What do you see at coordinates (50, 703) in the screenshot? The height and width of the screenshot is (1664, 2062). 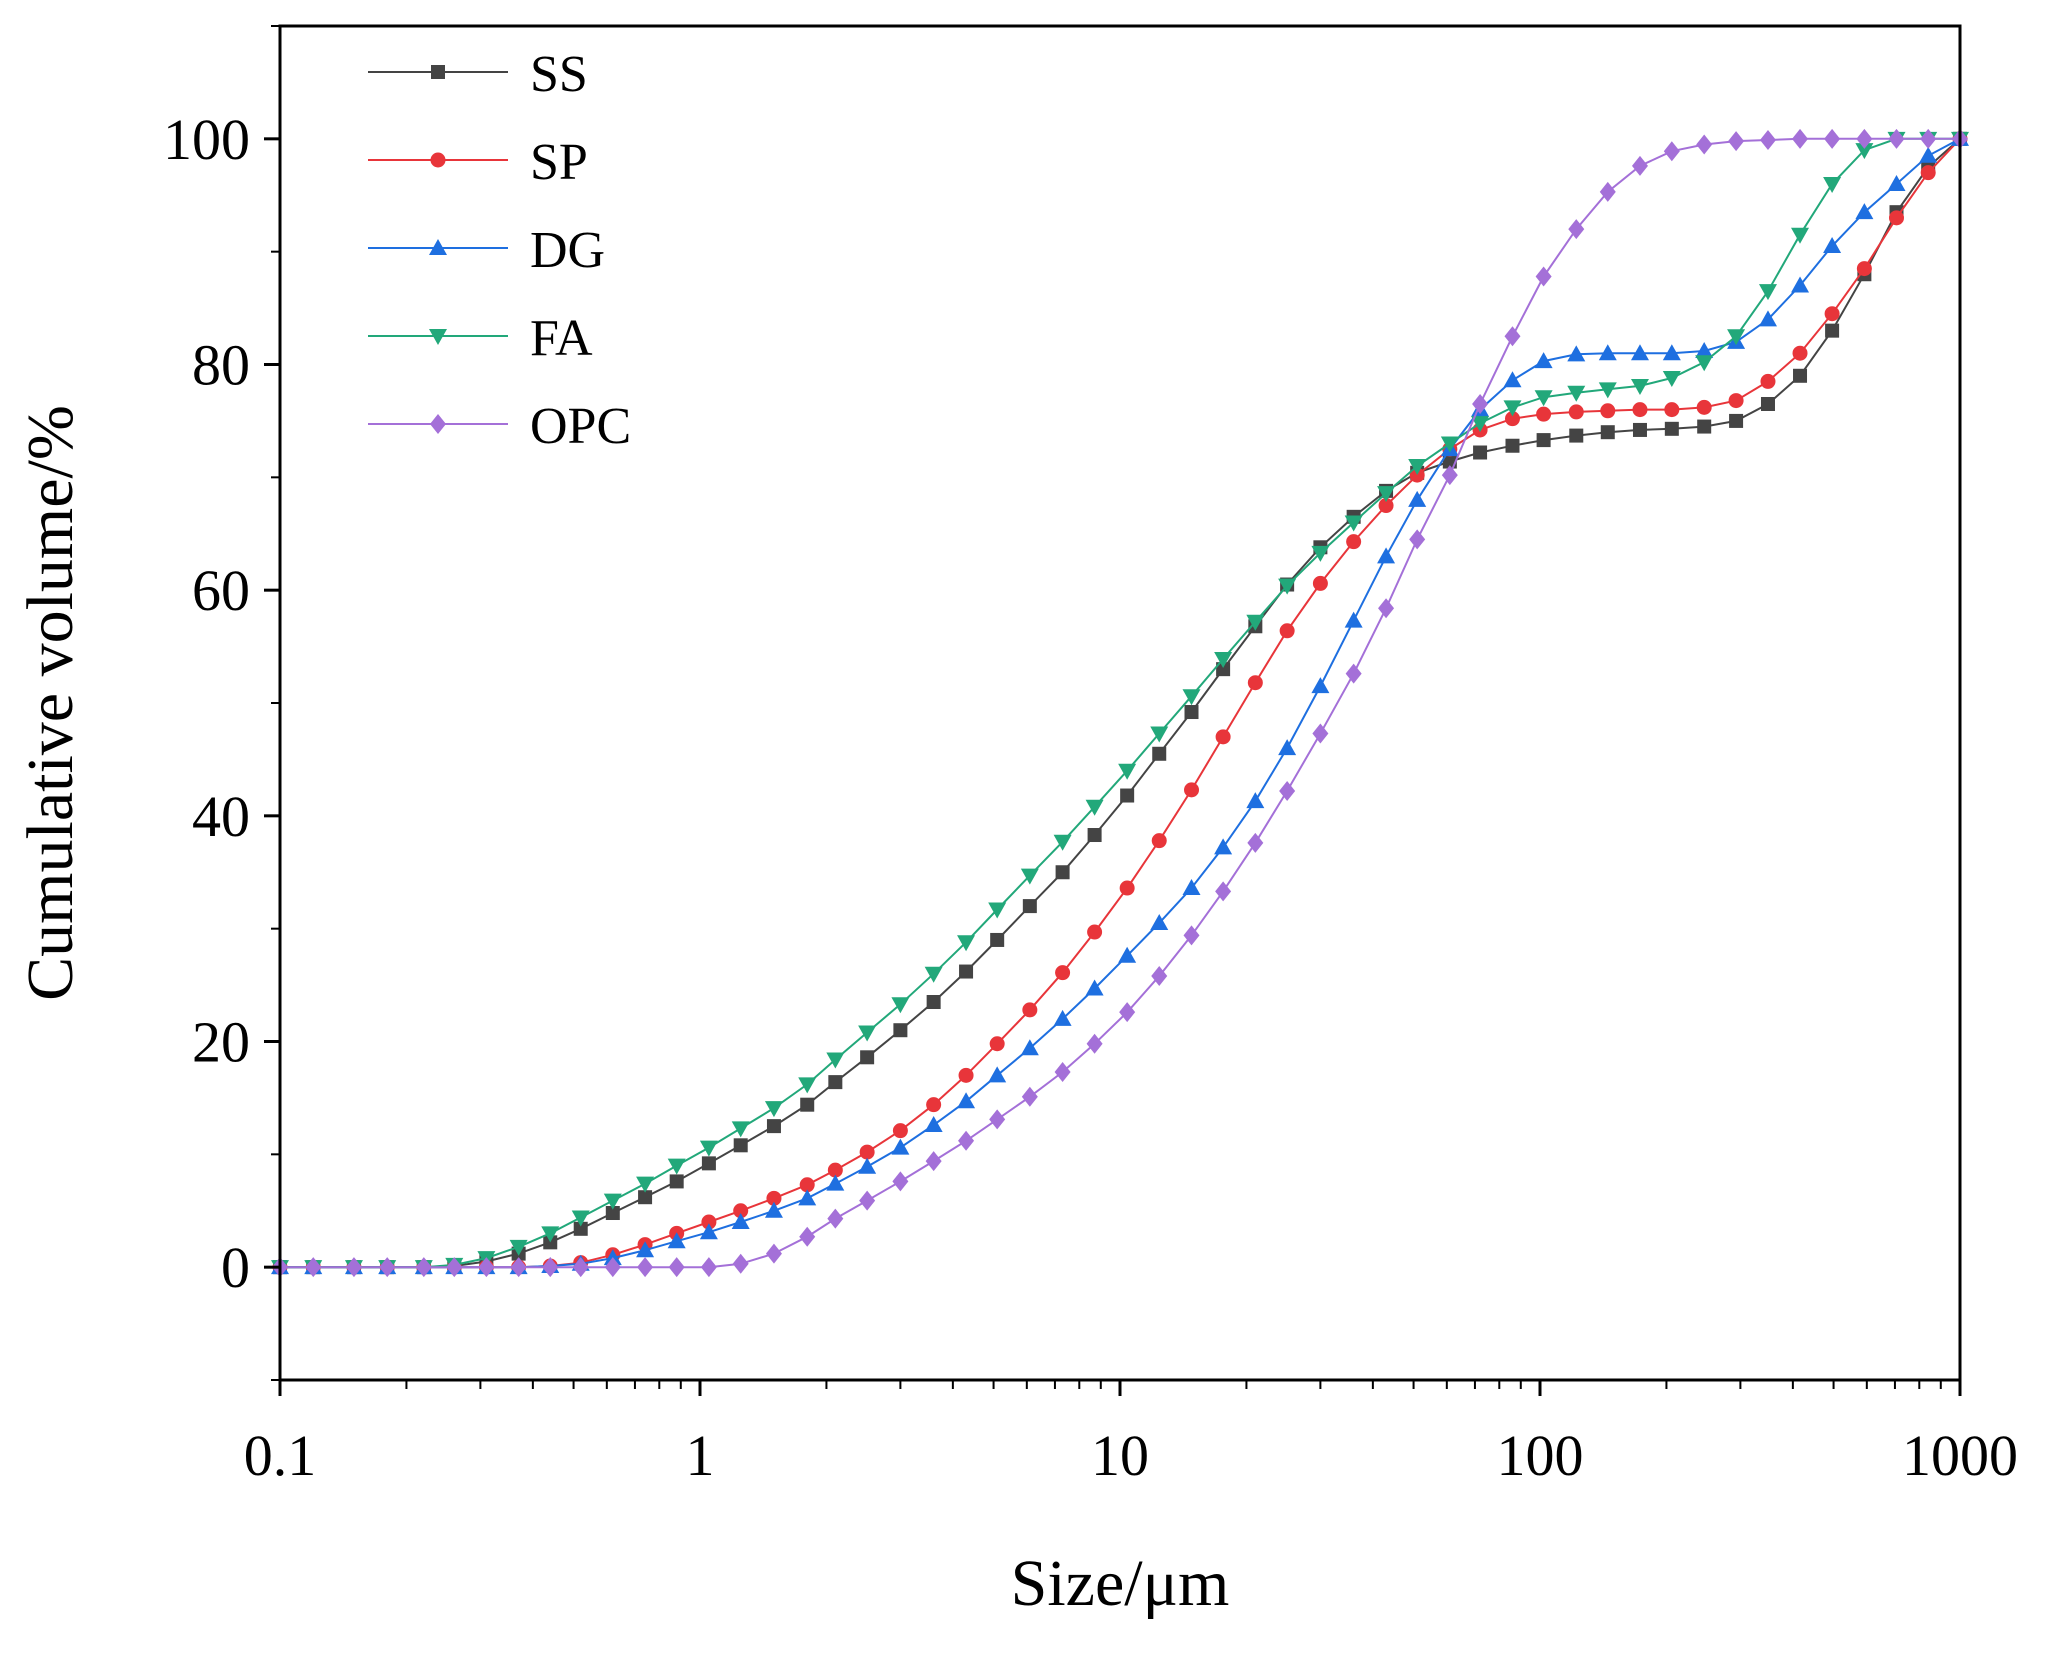 I see `y-axis-title: Cumulative volume/%` at bounding box center [50, 703].